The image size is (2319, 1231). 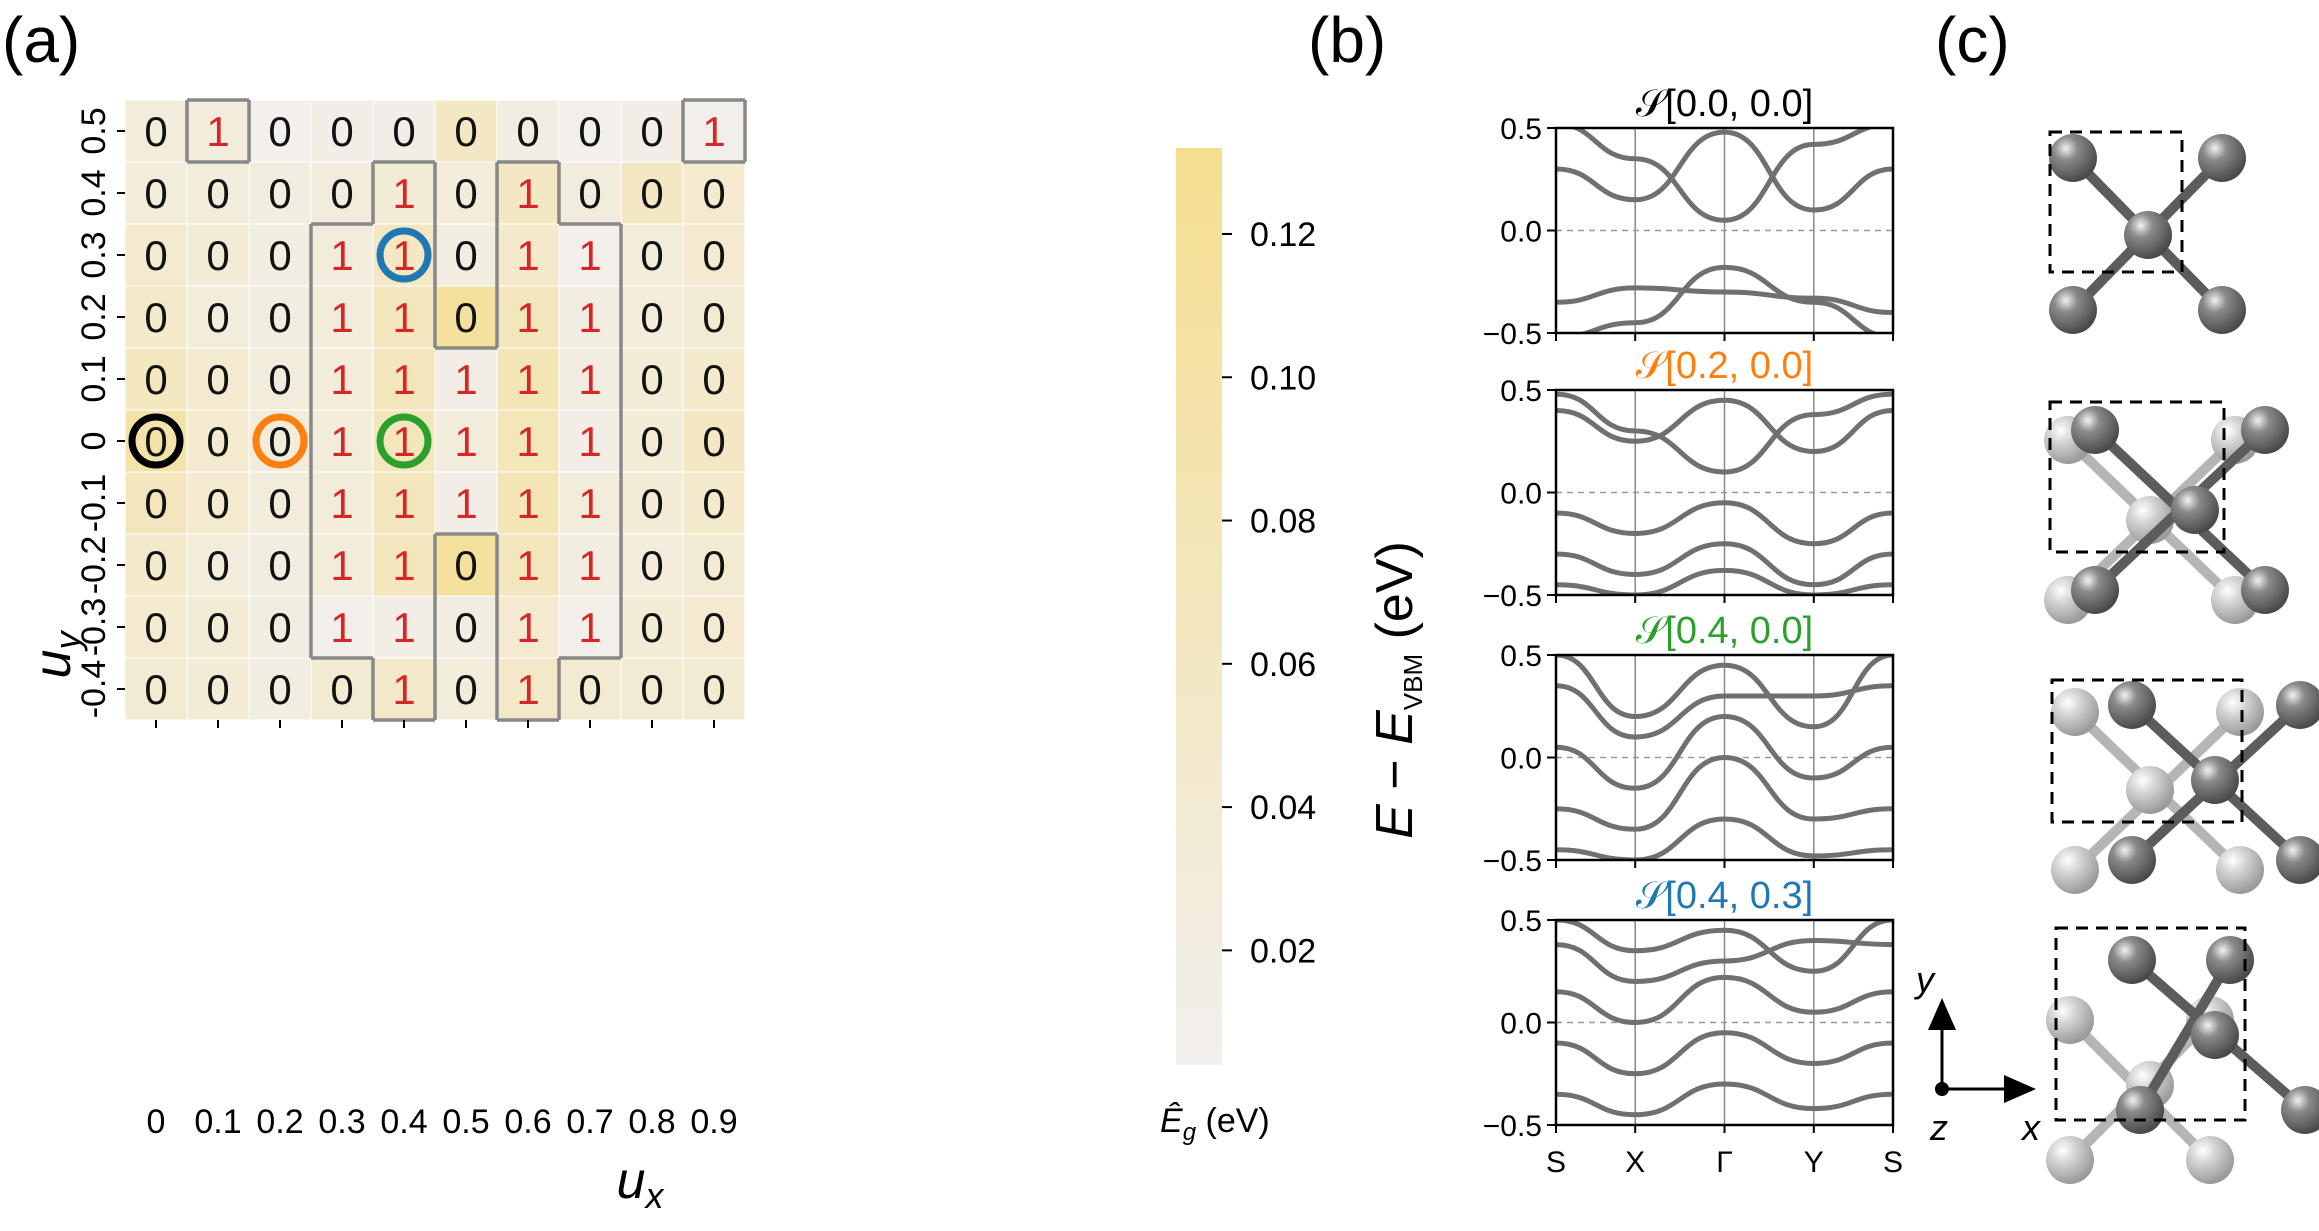 What do you see at coordinates (1283, 665) in the screenshot?
I see `colorbar-tick-label: 0.06` at bounding box center [1283, 665].